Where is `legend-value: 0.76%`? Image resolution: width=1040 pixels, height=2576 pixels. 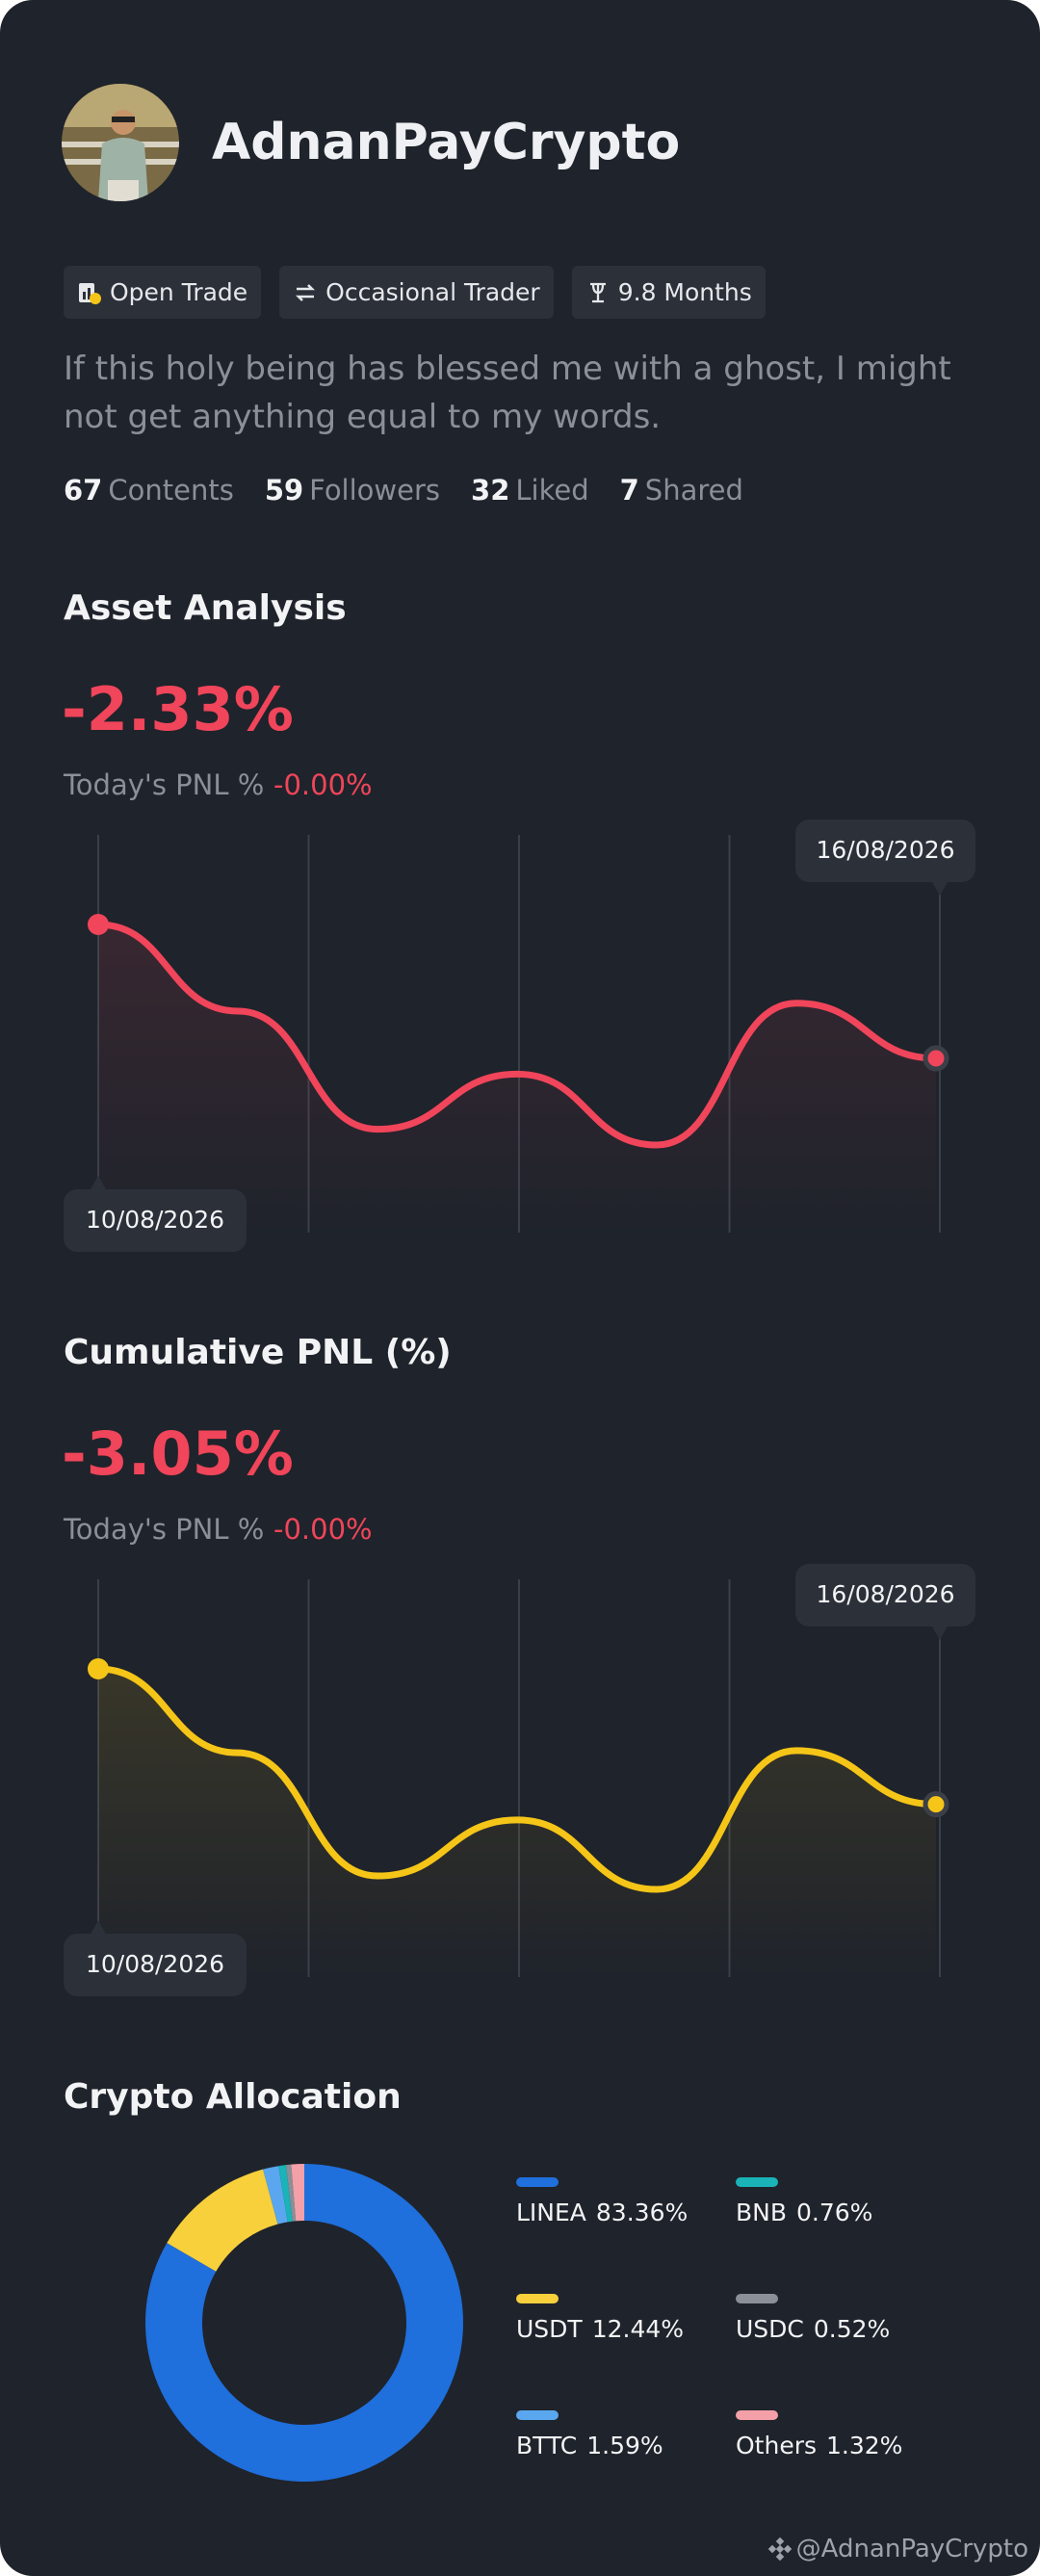
legend-value: 0.76% is located at coordinates (834, 2212).